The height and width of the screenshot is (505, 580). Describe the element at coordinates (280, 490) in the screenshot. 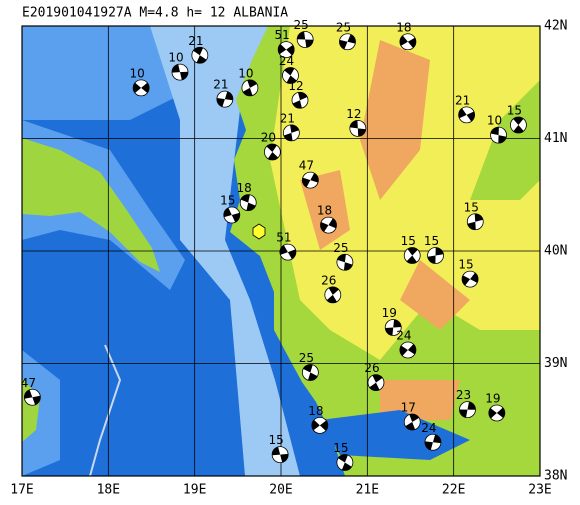

I see `x-tick-label: 20E` at that location.